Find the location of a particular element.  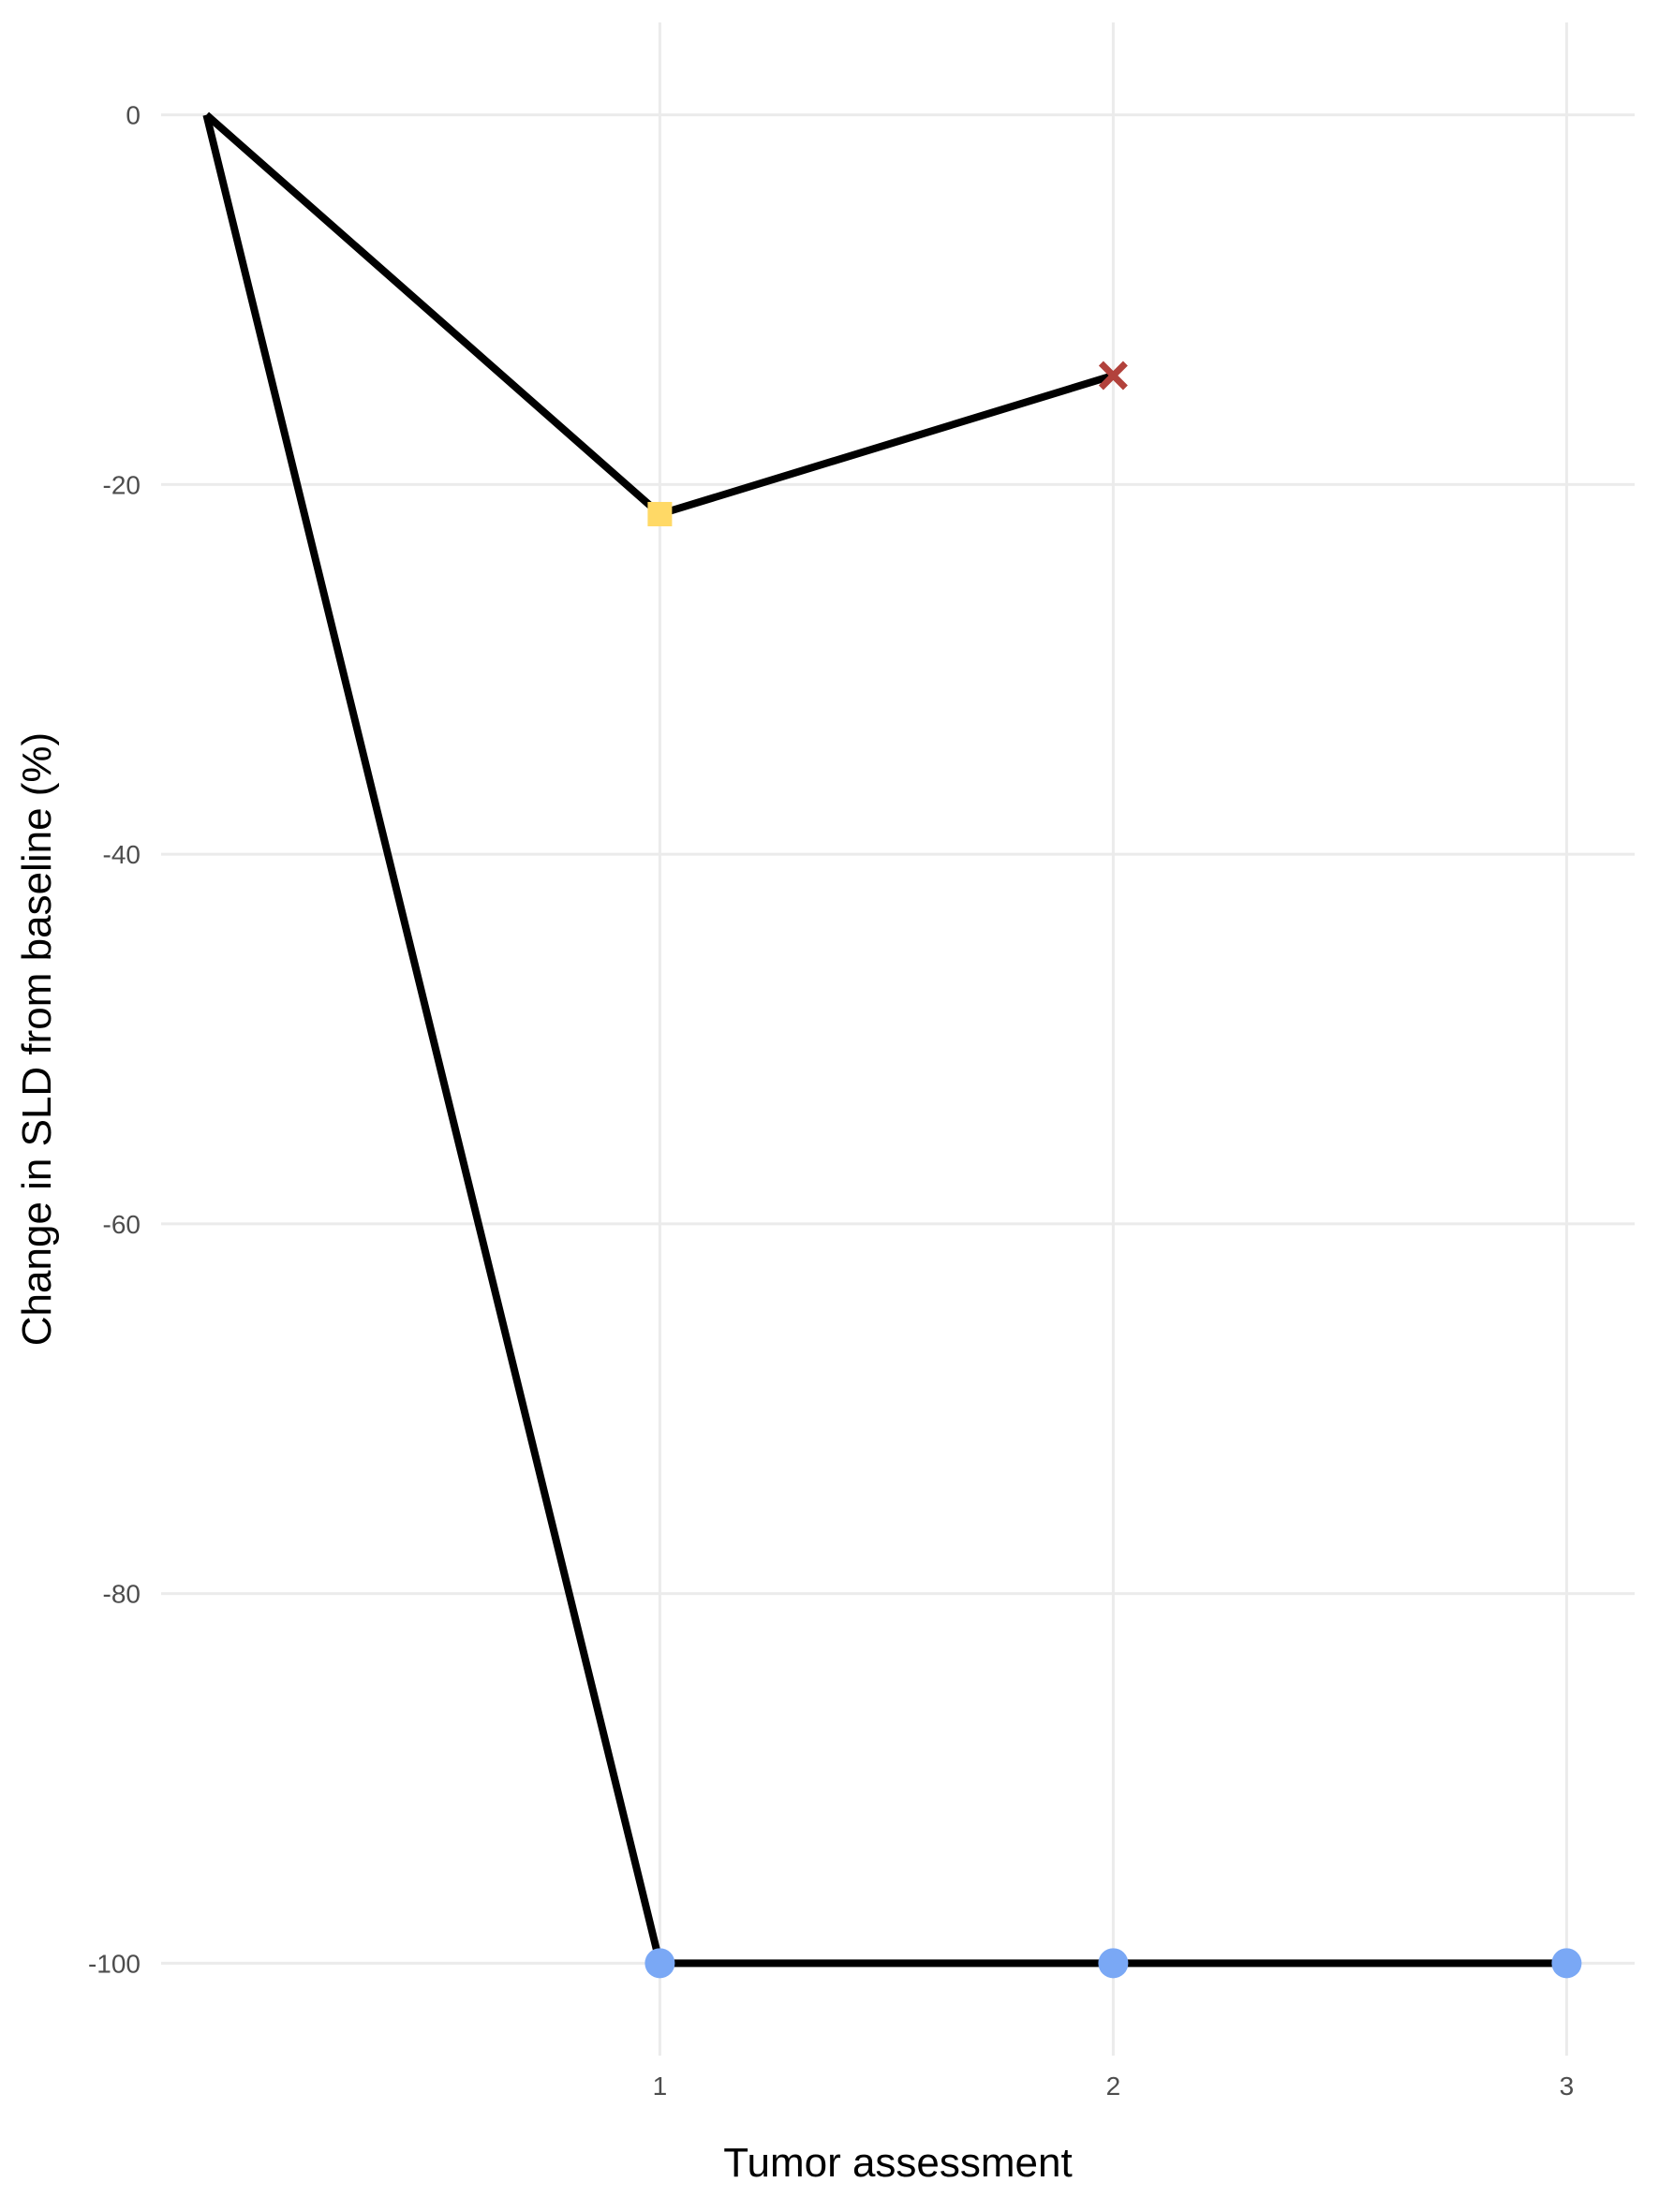

y-tick-label: -80 is located at coordinates (122, 1595).